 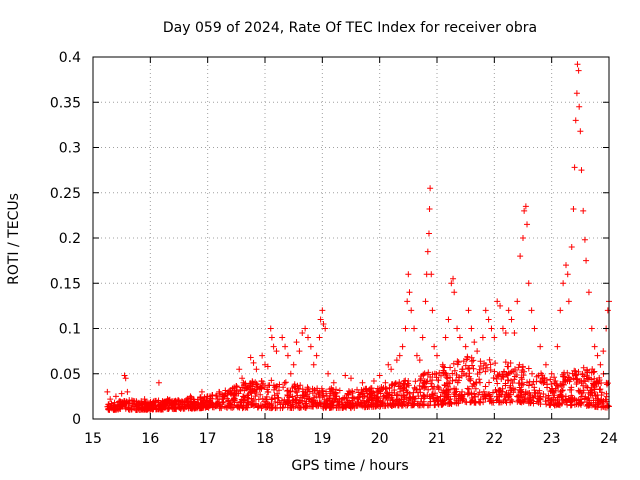 I want to click on y-tick-label: 0.1, so click(x=70, y=330).